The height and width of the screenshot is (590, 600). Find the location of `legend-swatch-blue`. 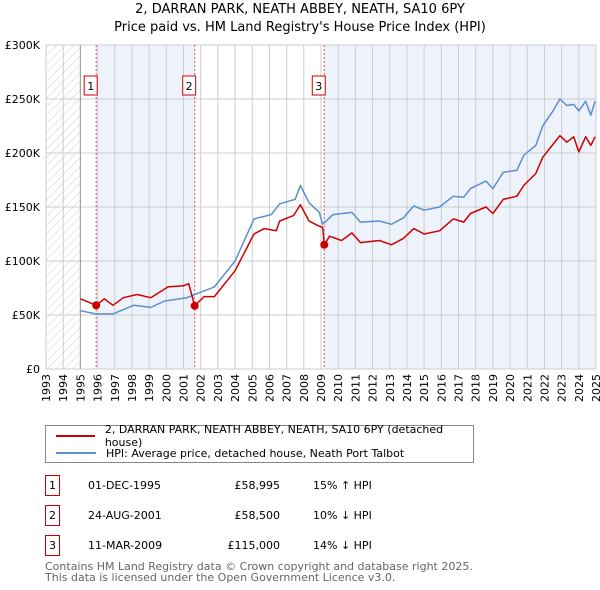

legend-swatch-blue is located at coordinates (76, 453).